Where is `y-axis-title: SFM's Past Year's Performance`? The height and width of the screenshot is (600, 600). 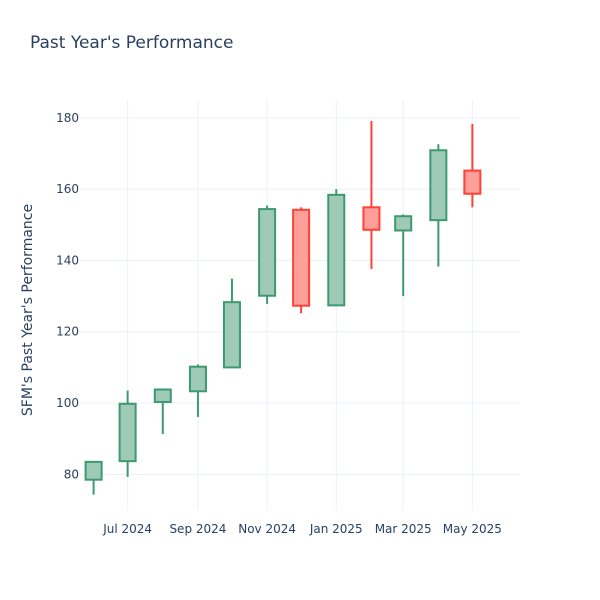 y-axis-title: SFM's Past Year's Performance is located at coordinates (28, 310).